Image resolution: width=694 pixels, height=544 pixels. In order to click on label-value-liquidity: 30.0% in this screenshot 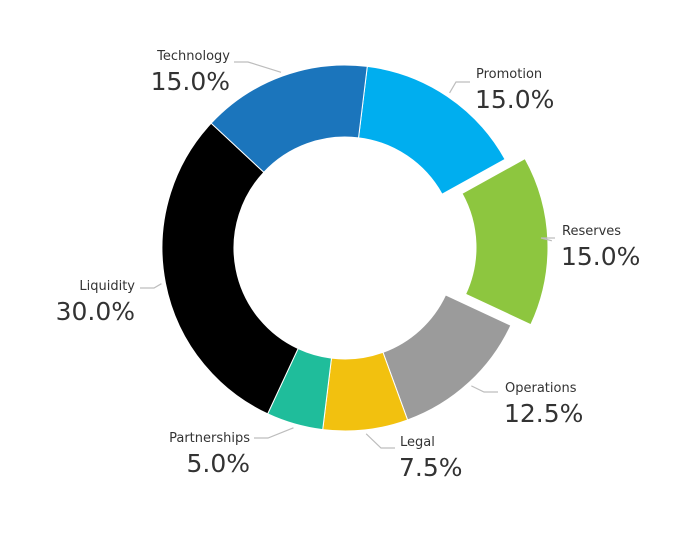, I will do `click(95, 311)`.